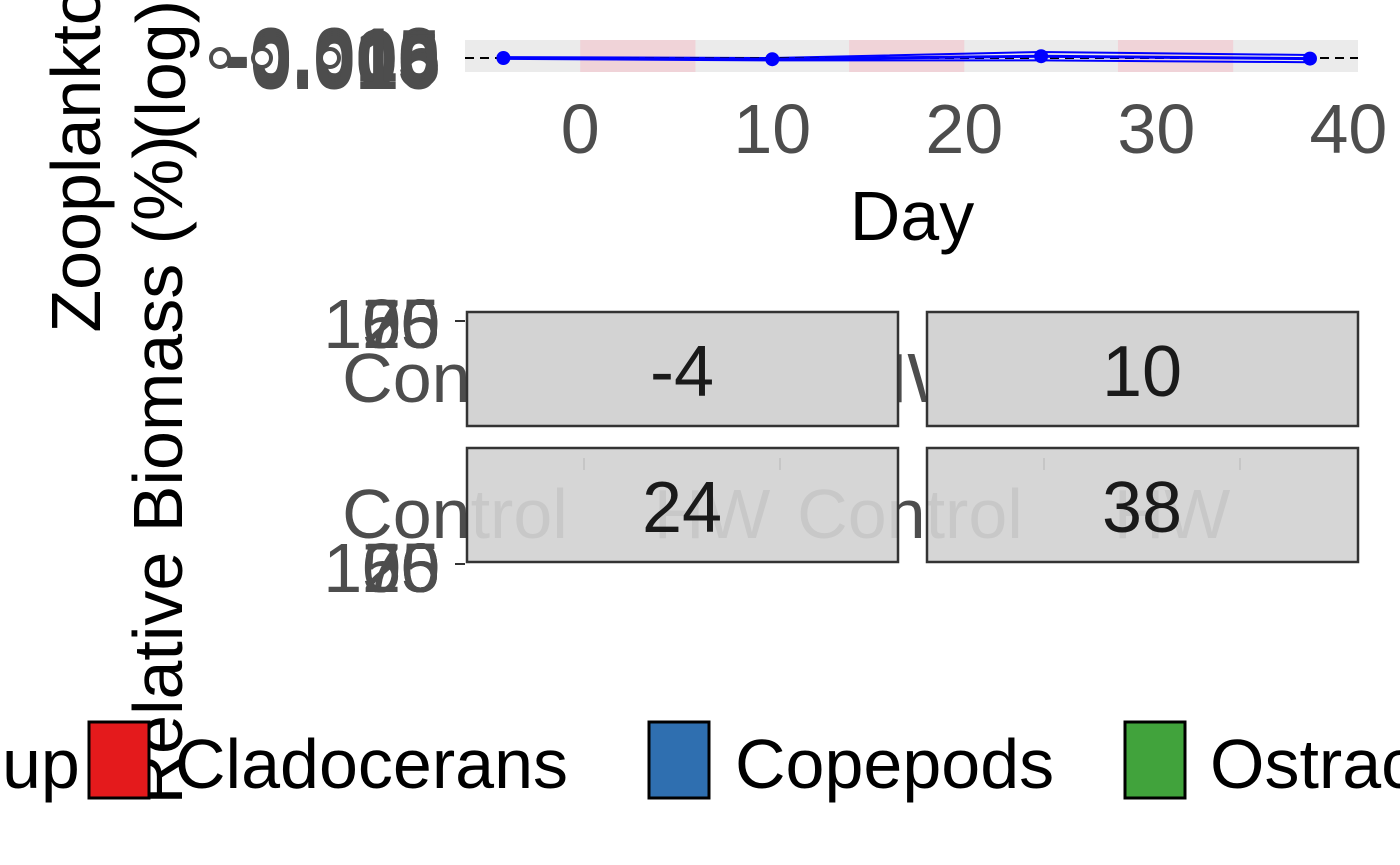  Describe the element at coordinates (1142, 508) in the screenshot. I see `facet-label-4: 38` at that location.